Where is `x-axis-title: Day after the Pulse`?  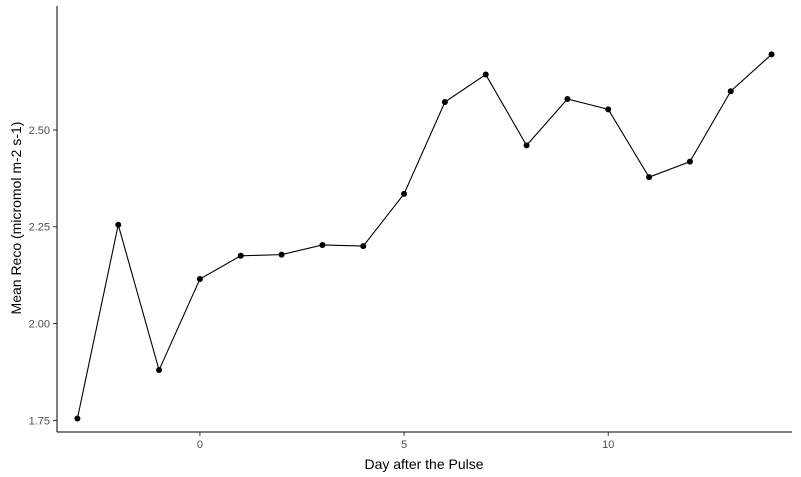 x-axis-title: Day after the Pulse is located at coordinates (423, 464).